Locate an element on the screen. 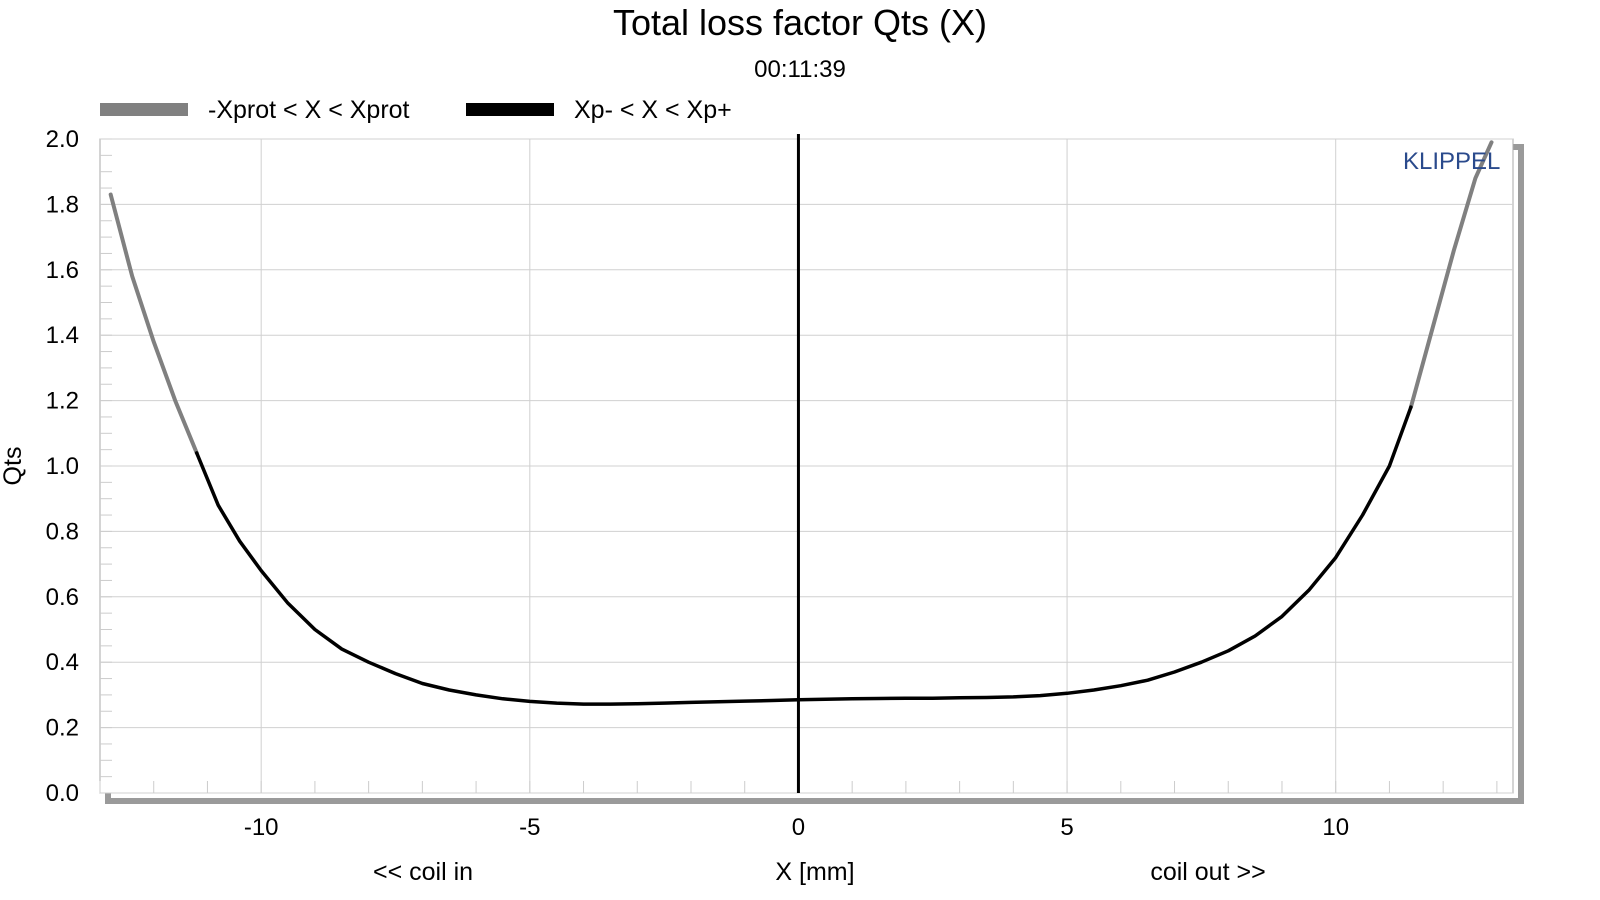 Image resolution: width=1600 pixels, height=900 pixels. y-tick-label: 0.8 is located at coordinates (62, 531).